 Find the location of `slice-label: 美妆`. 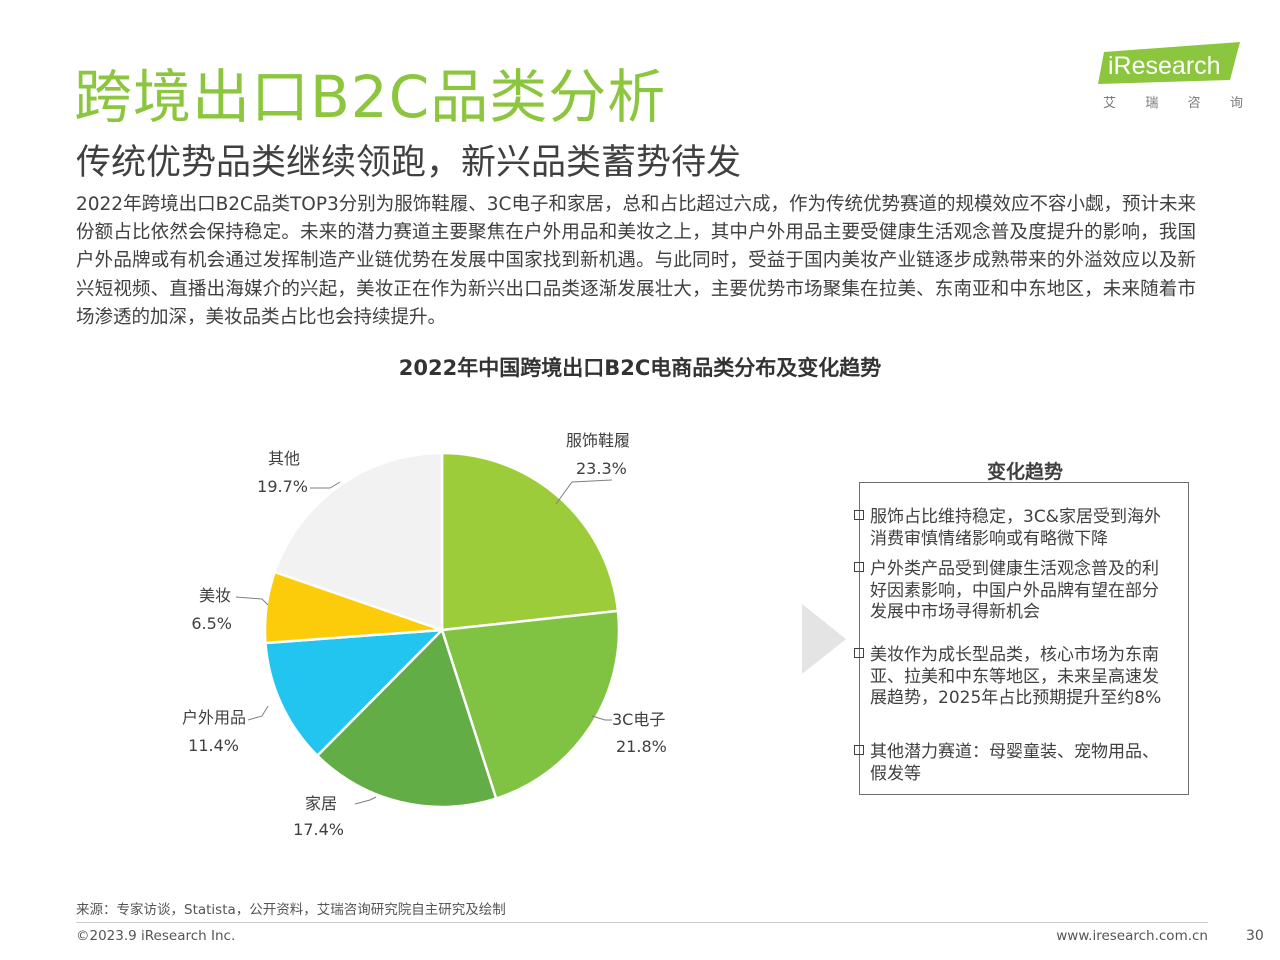

slice-label: 美妆 is located at coordinates (215, 595).